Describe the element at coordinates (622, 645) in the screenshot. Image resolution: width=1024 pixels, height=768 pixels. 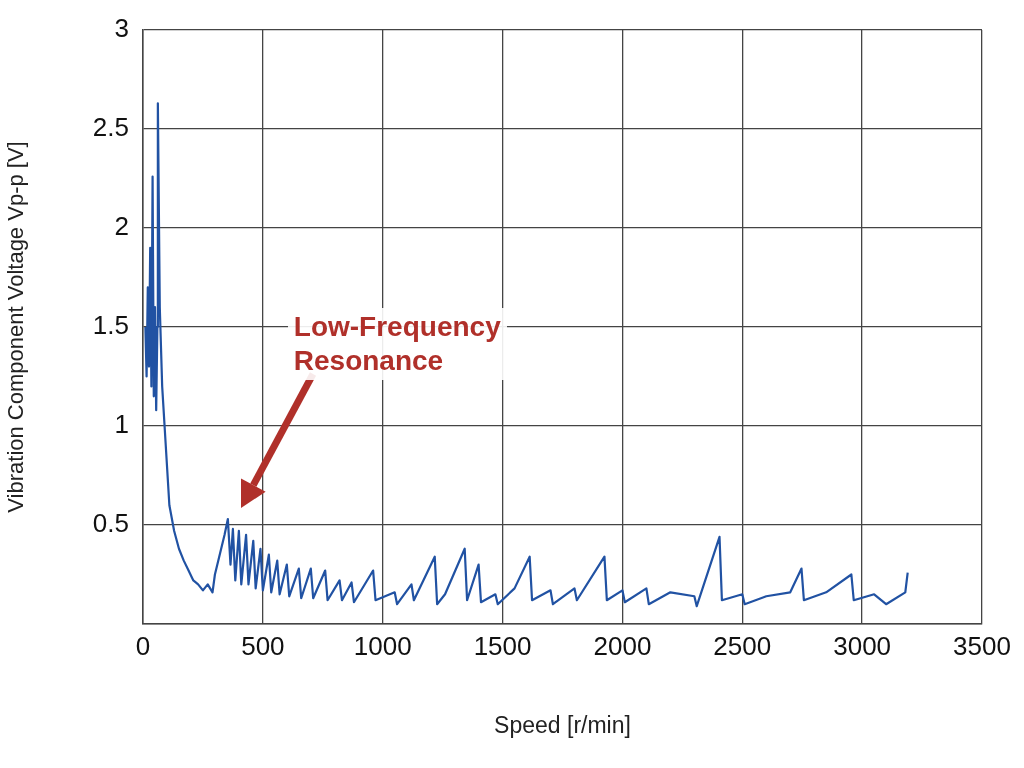
I see `x-tick-label: 2000` at that location.